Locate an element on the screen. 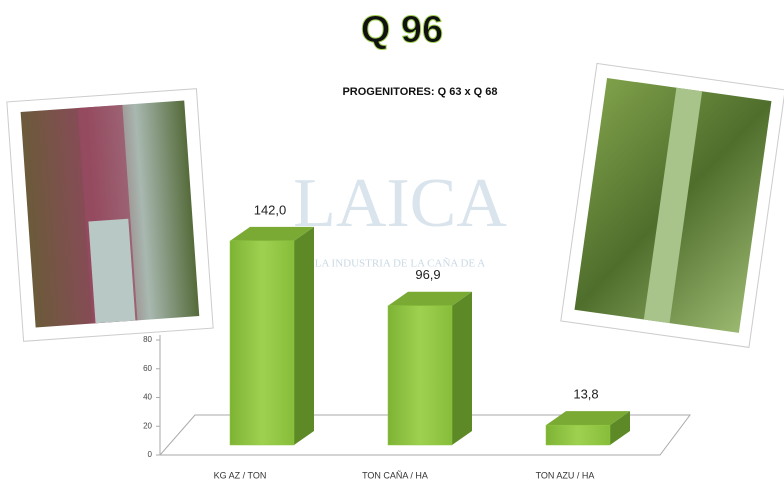 The height and width of the screenshot is (491, 784). x-tick-label: KG AZ / TON is located at coordinates (240, 475).